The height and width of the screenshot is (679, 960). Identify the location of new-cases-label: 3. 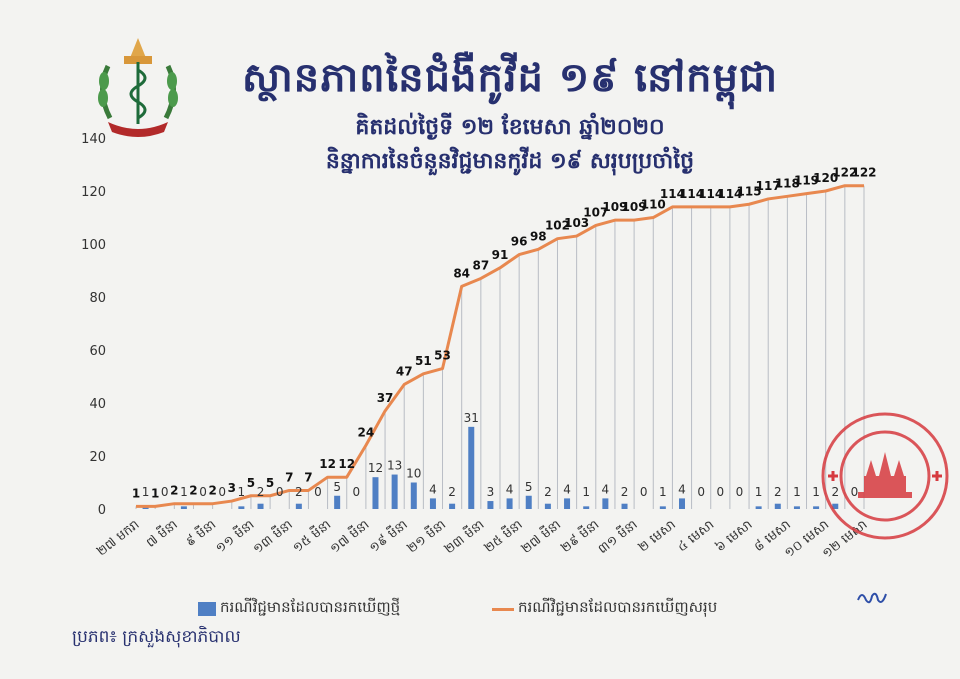
(491, 492).